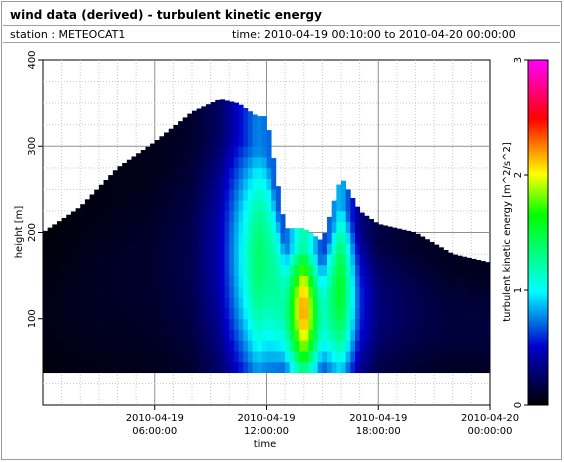 The width and height of the screenshot is (564, 462). Describe the element at coordinates (265, 444) in the screenshot. I see `x-axis-label: time` at that location.